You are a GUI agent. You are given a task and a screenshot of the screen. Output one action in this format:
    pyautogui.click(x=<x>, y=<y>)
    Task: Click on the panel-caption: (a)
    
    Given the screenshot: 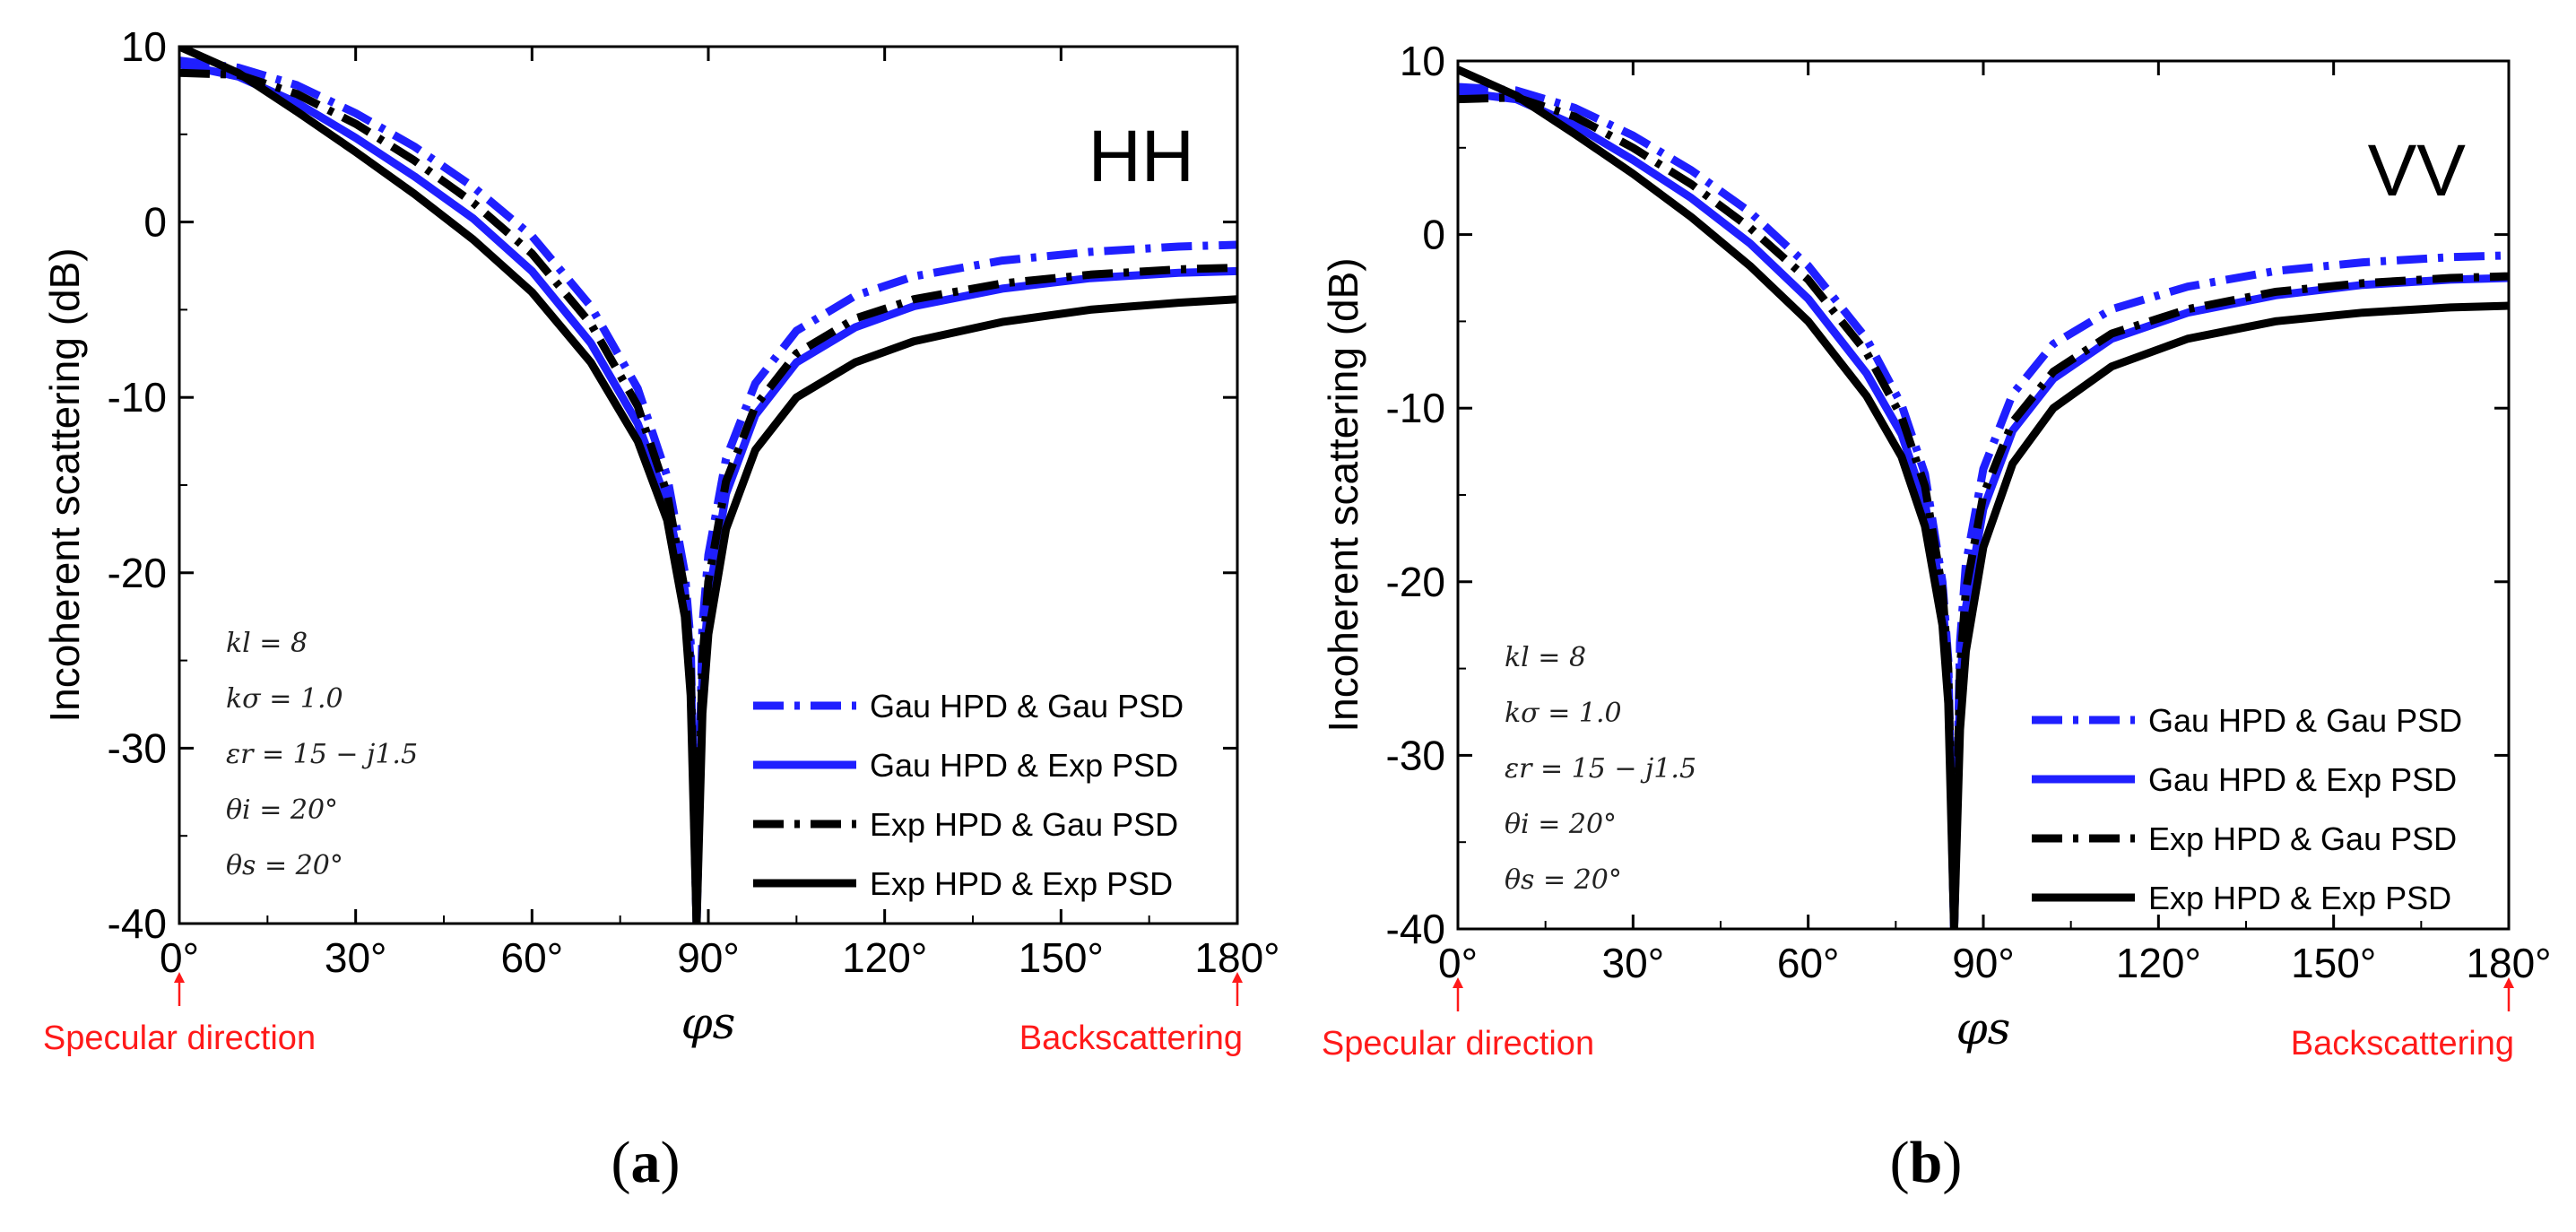 What is the action you would take?
    pyautogui.click(x=646, y=1162)
    